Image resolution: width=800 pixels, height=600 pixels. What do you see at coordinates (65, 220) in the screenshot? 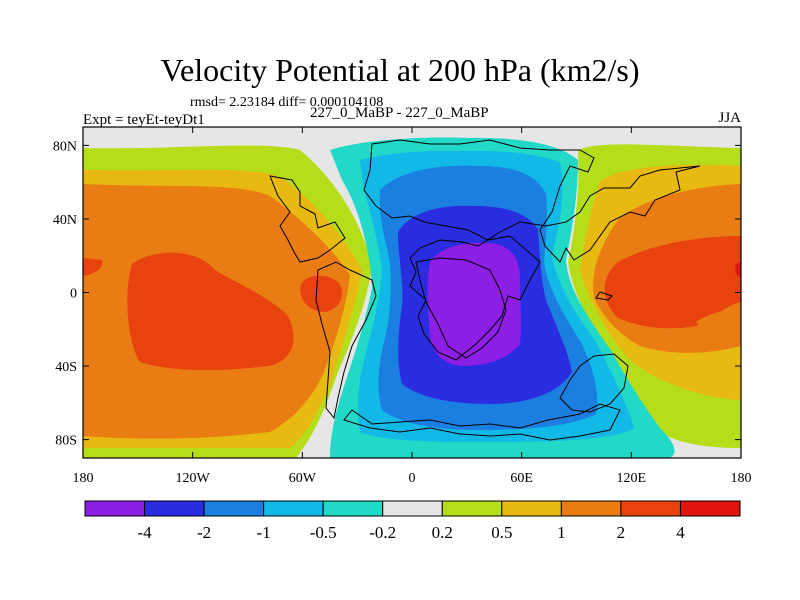
I see `y-tick-label: 40N` at bounding box center [65, 220].